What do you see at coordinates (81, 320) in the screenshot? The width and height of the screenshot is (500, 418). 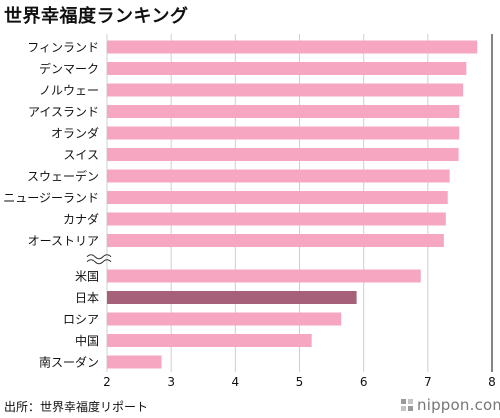 I see `category-label: ロシア` at bounding box center [81, 320].